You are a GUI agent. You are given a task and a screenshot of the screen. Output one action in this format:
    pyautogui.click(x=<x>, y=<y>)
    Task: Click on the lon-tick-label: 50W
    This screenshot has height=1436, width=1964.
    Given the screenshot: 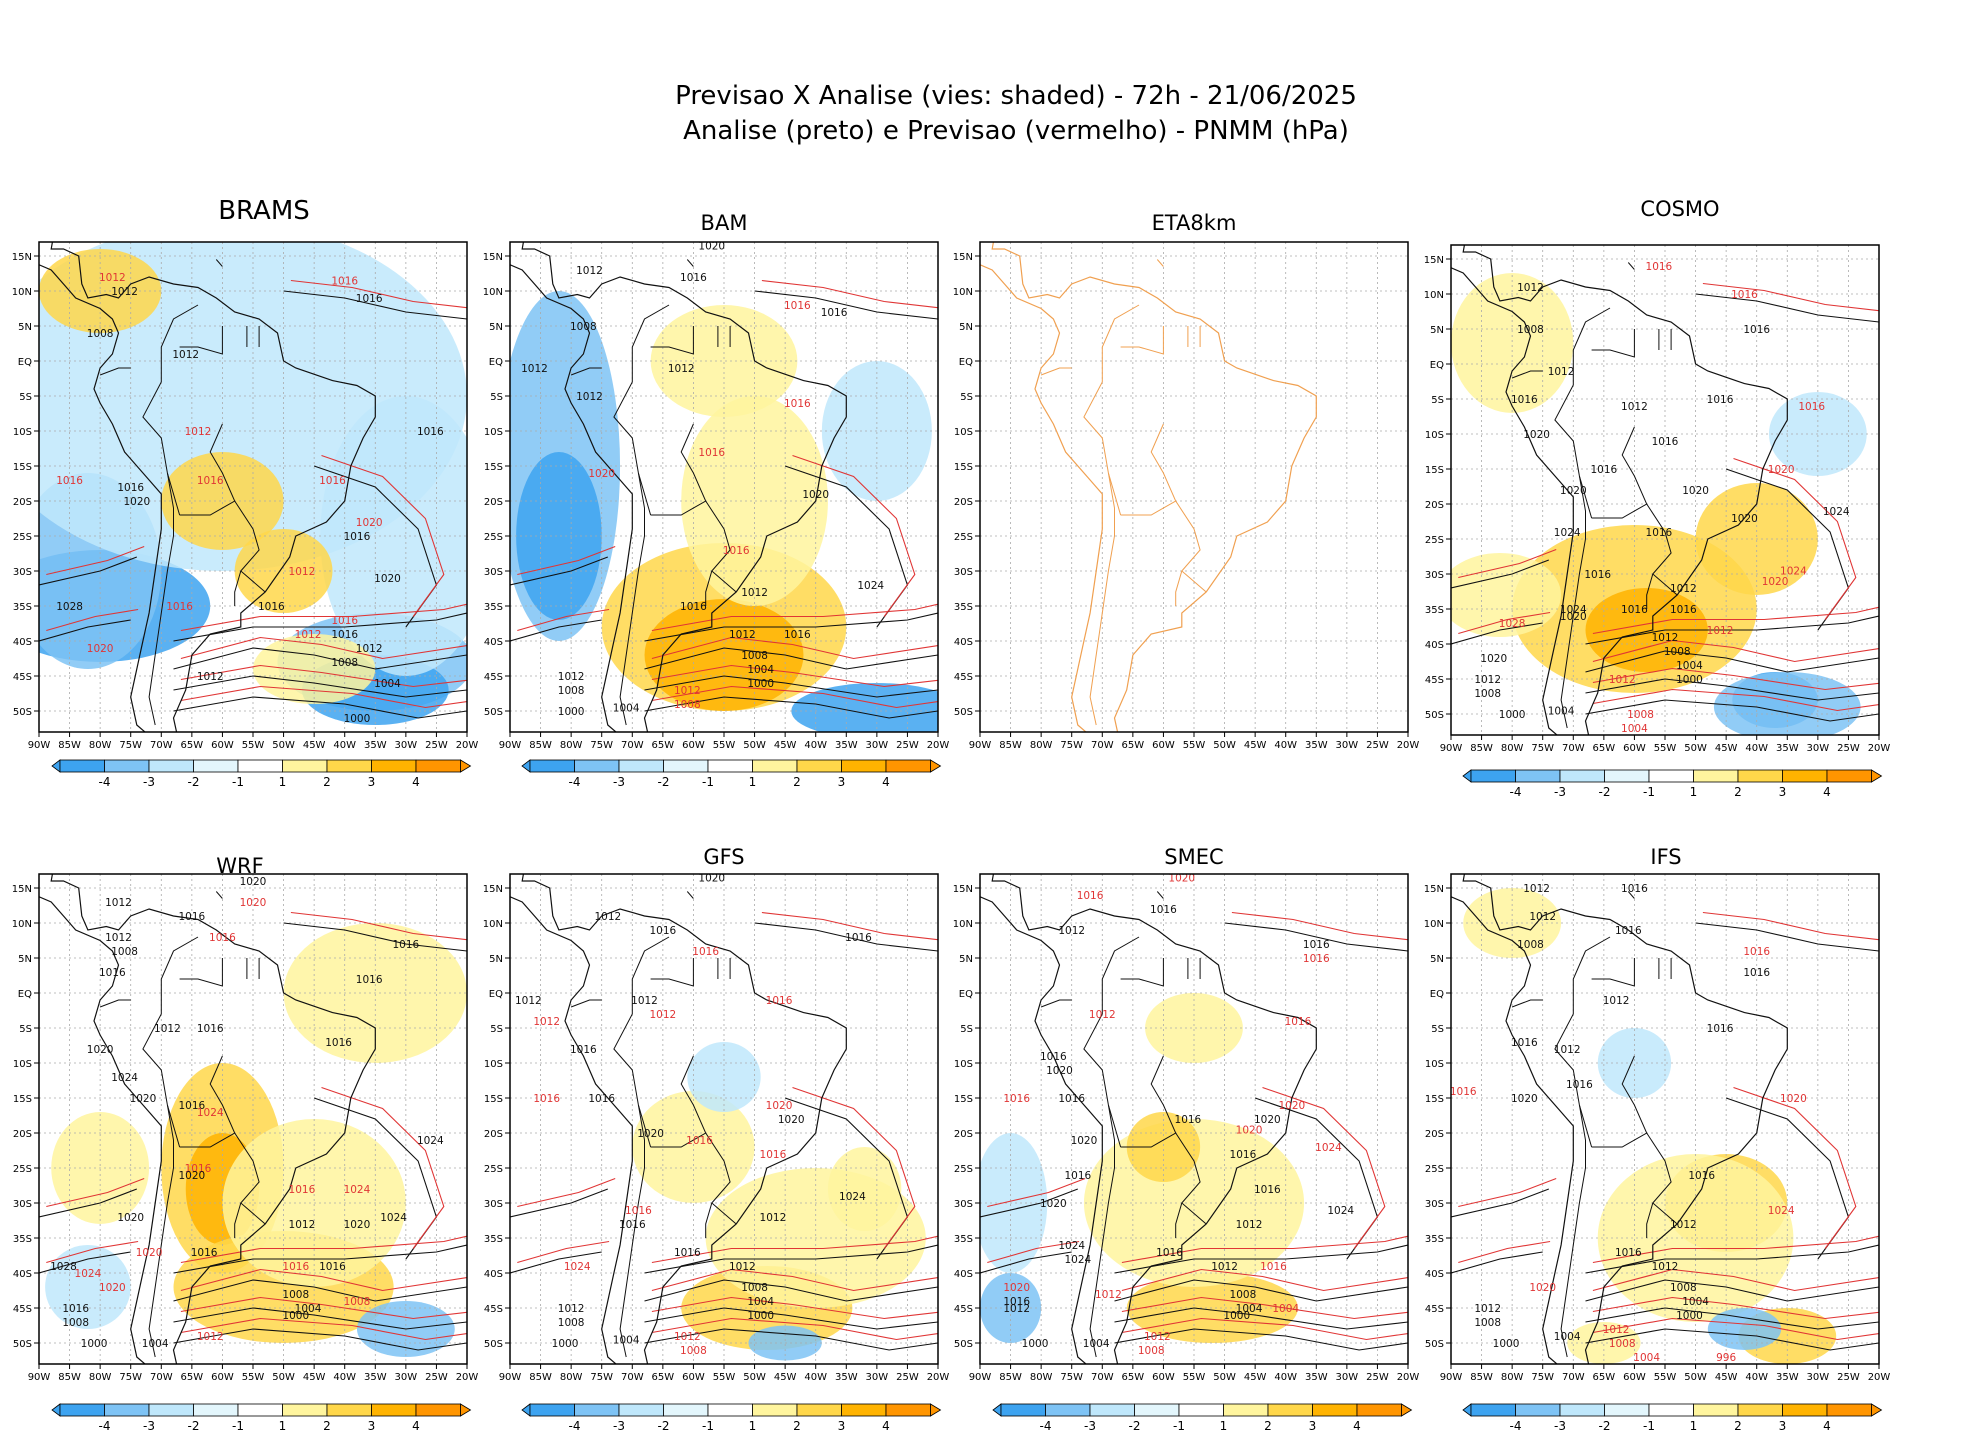 What is the action you would take?
    pyautogui.click(x=283, y=745)
    